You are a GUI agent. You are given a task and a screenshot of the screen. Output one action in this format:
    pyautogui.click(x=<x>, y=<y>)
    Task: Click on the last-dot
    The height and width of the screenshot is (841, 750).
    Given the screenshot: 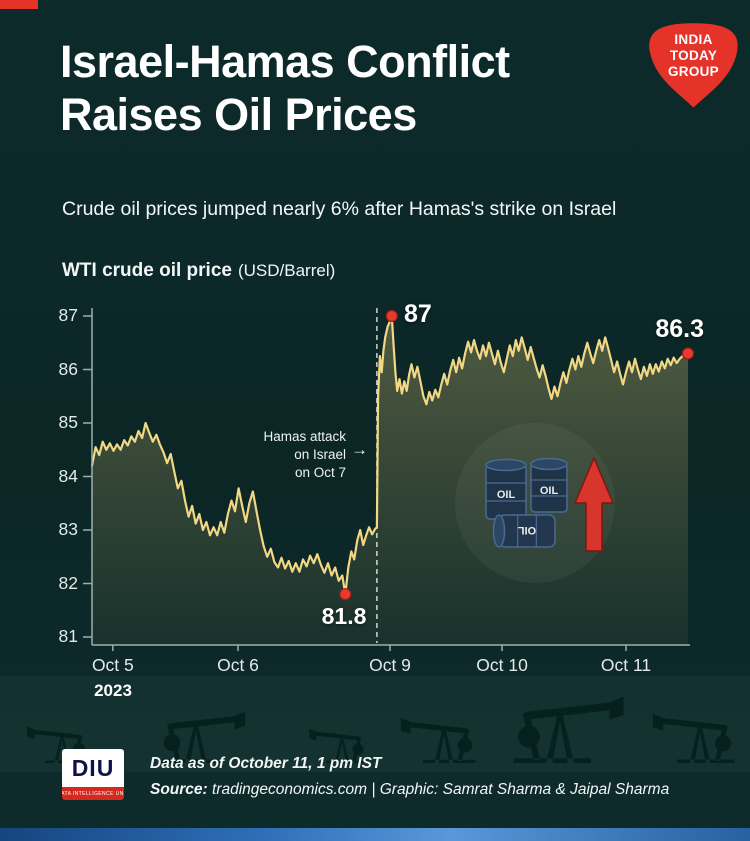 What is the action you would take?
    pyautogui.click(x=688, y=353)
    